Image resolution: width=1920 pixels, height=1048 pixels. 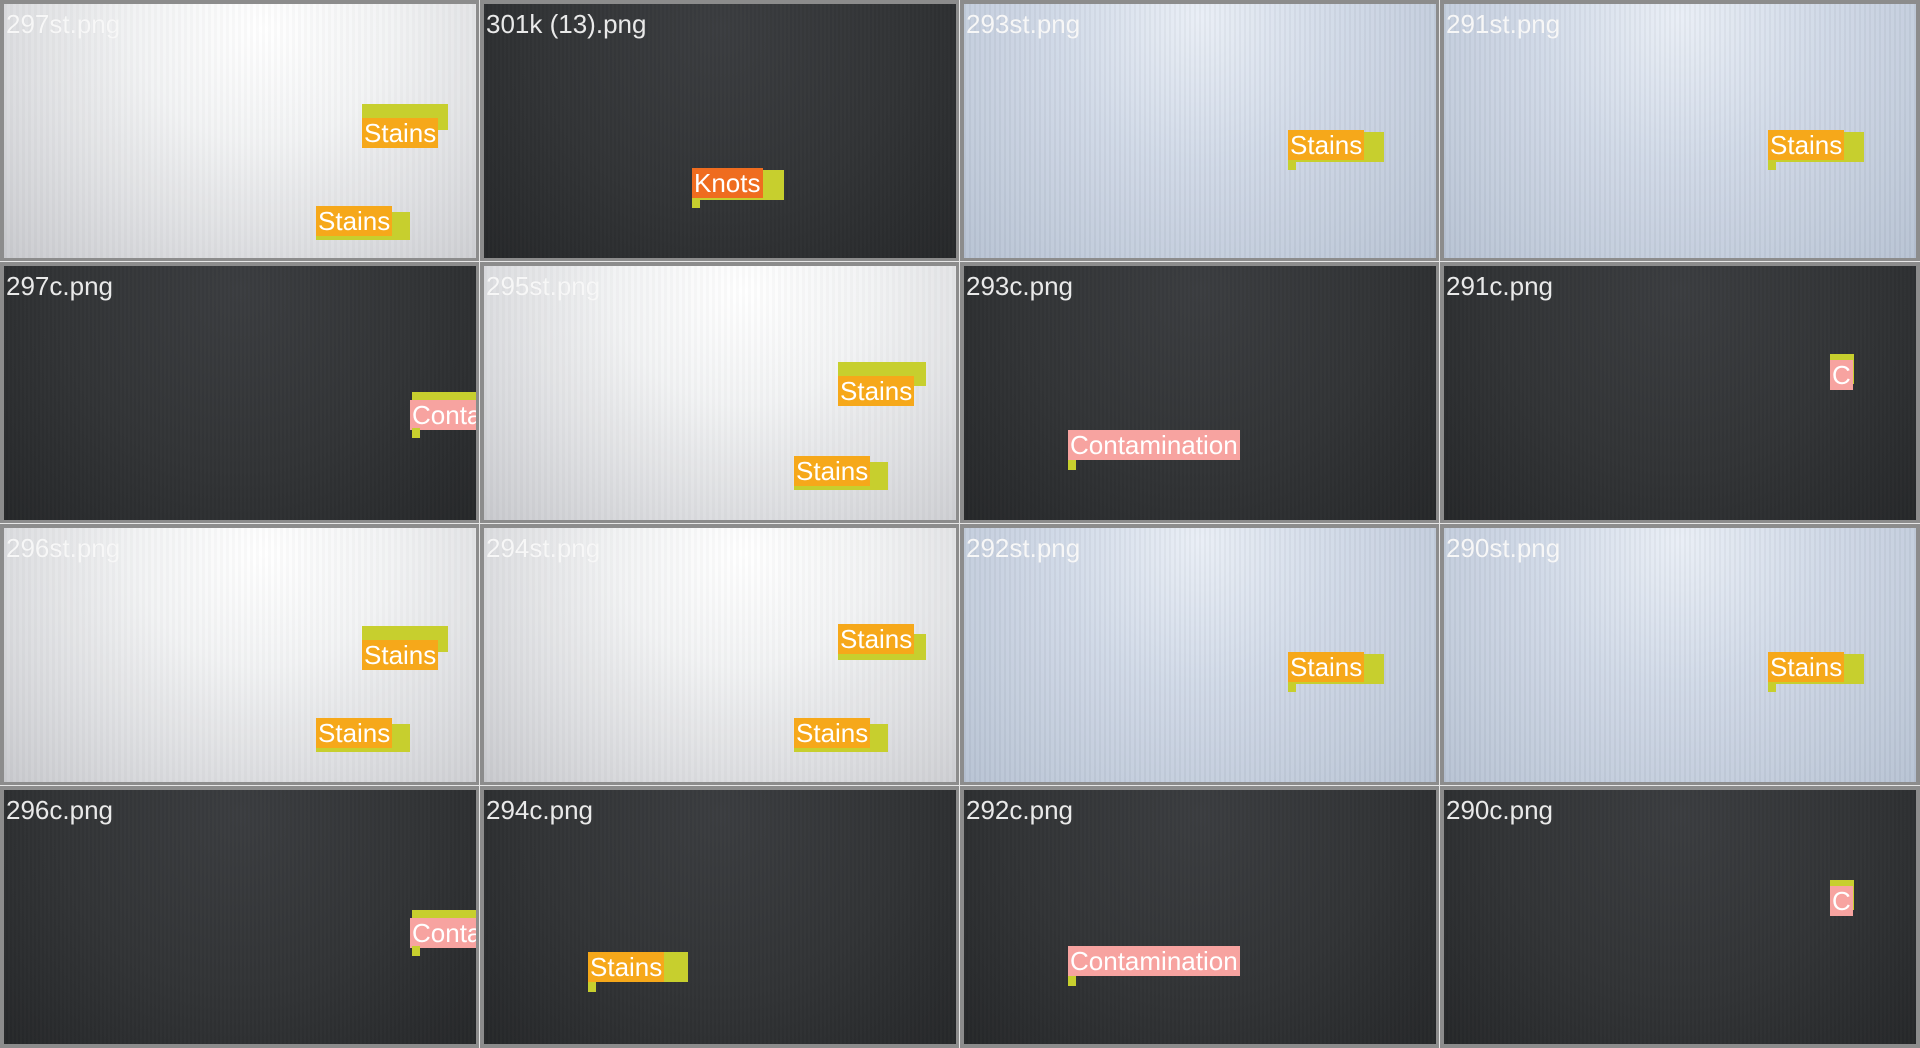 I want to click on thumbnail-tile: 294st.png Stains Stains, so click(x=720, y=655).